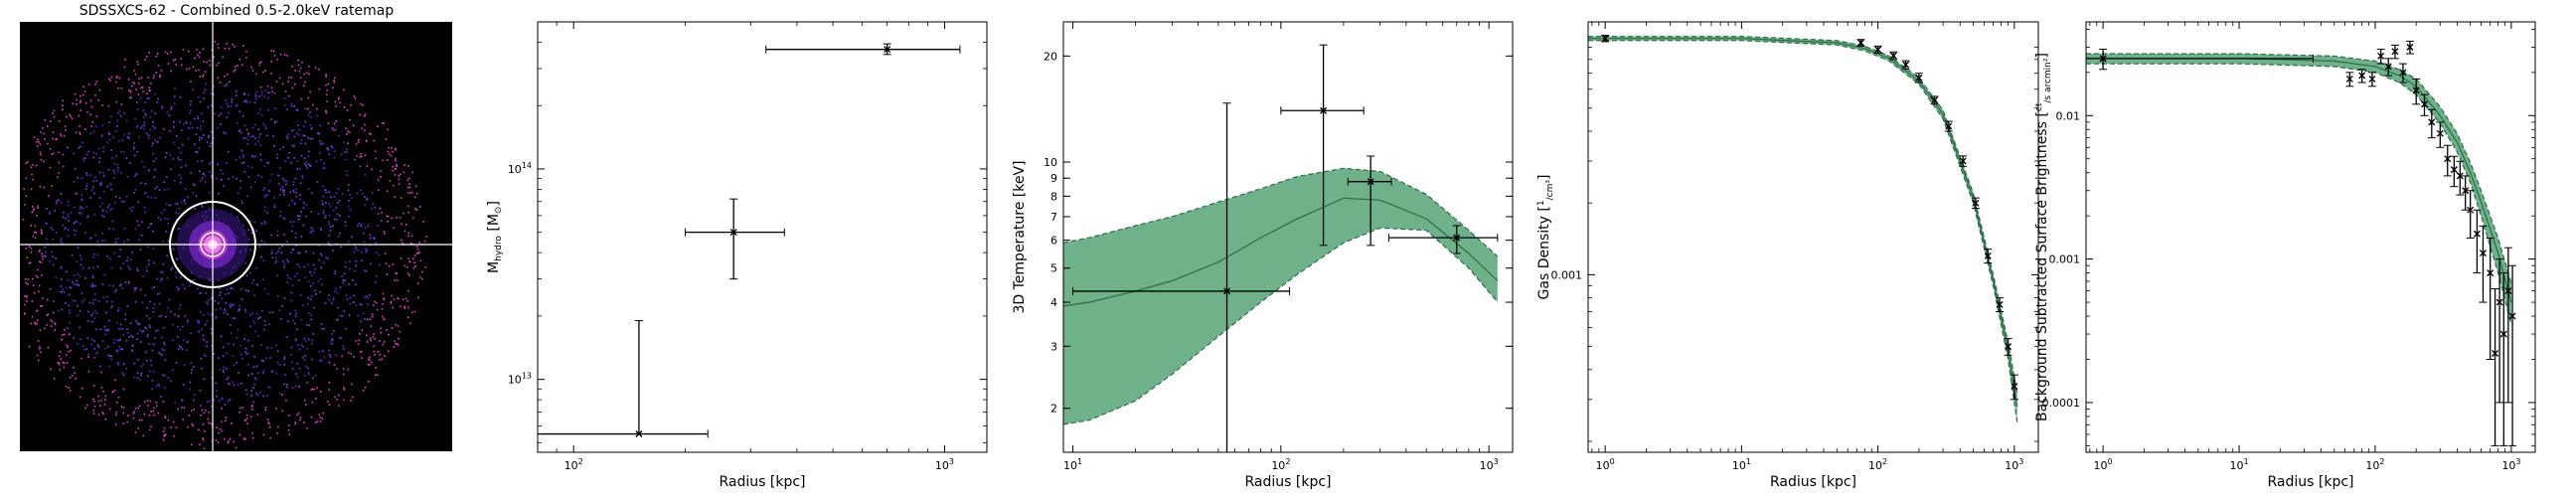 This screenshot has width=2576, height=501. What do you see at coordinates (1281, 212) in the screenshot?
I see `band-upper-edge` at bounding box center [1281, 212].